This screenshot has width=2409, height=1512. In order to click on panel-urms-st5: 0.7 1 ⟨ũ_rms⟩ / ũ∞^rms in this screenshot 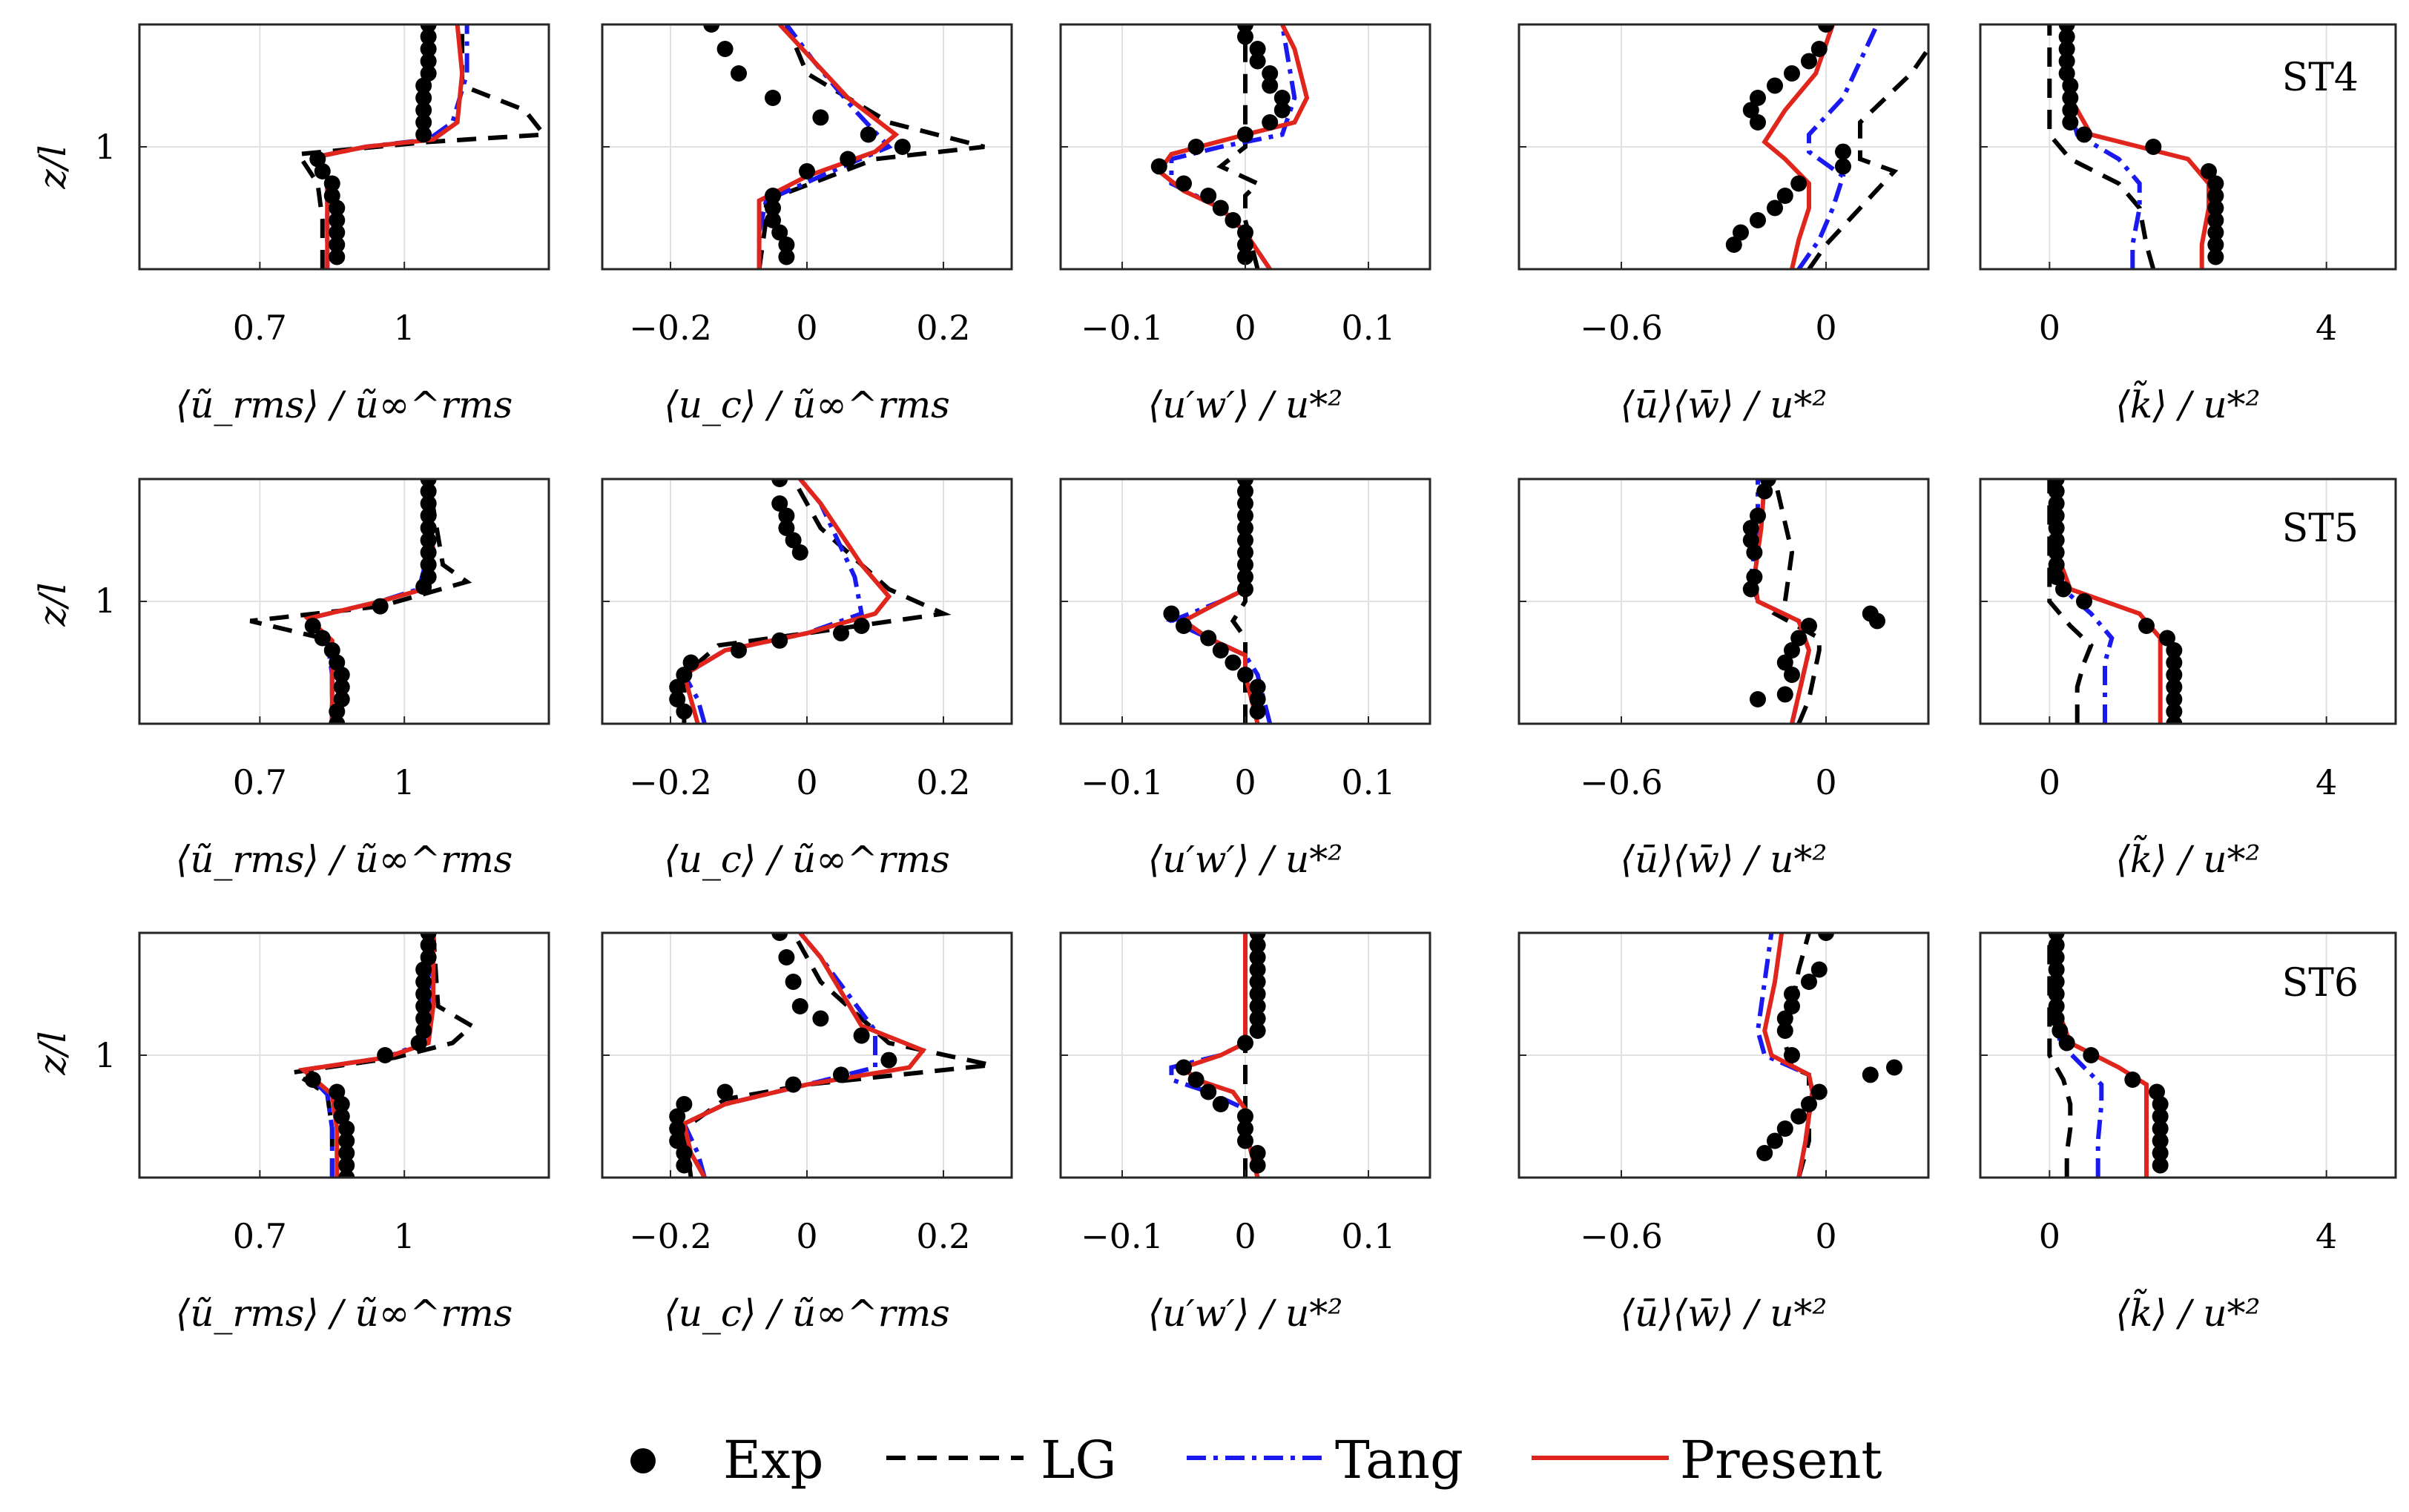, I will do `click(344, 679)`.